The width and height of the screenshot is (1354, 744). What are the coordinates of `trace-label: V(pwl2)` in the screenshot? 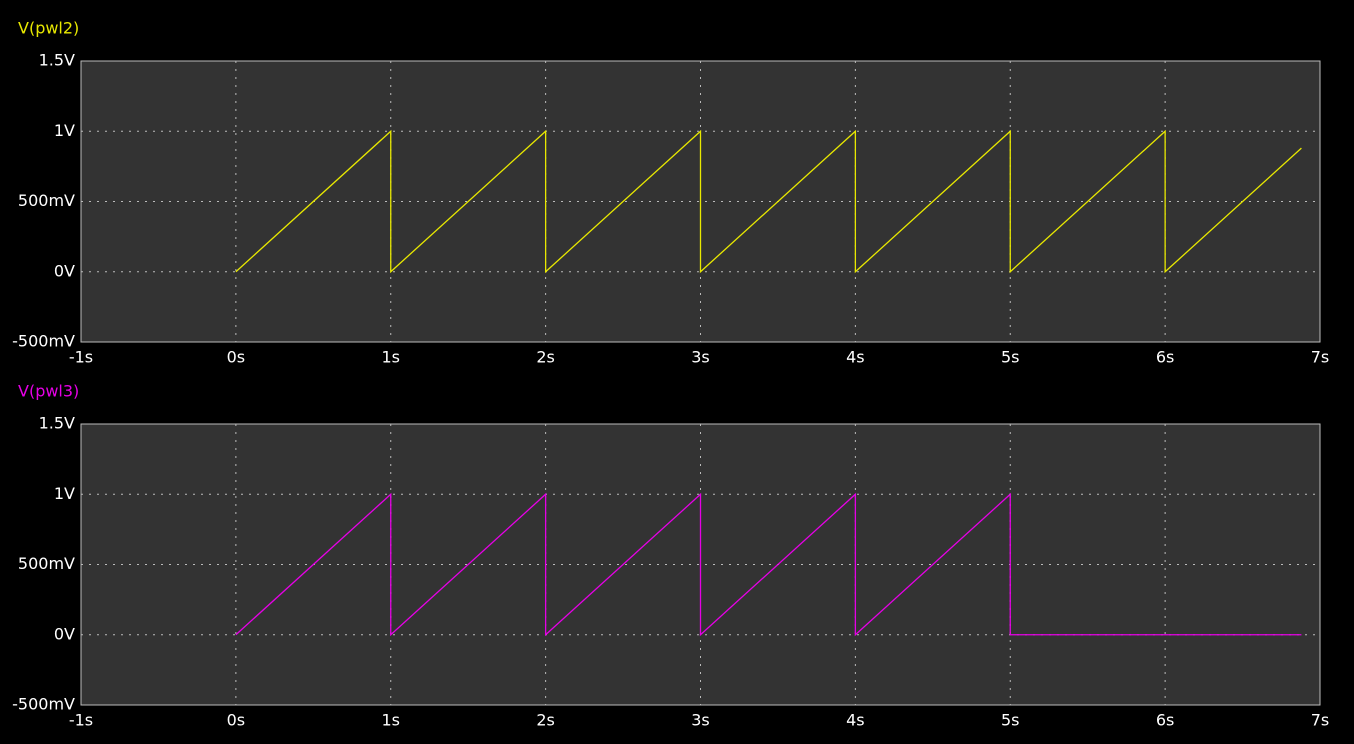 It's located at (48, 28).